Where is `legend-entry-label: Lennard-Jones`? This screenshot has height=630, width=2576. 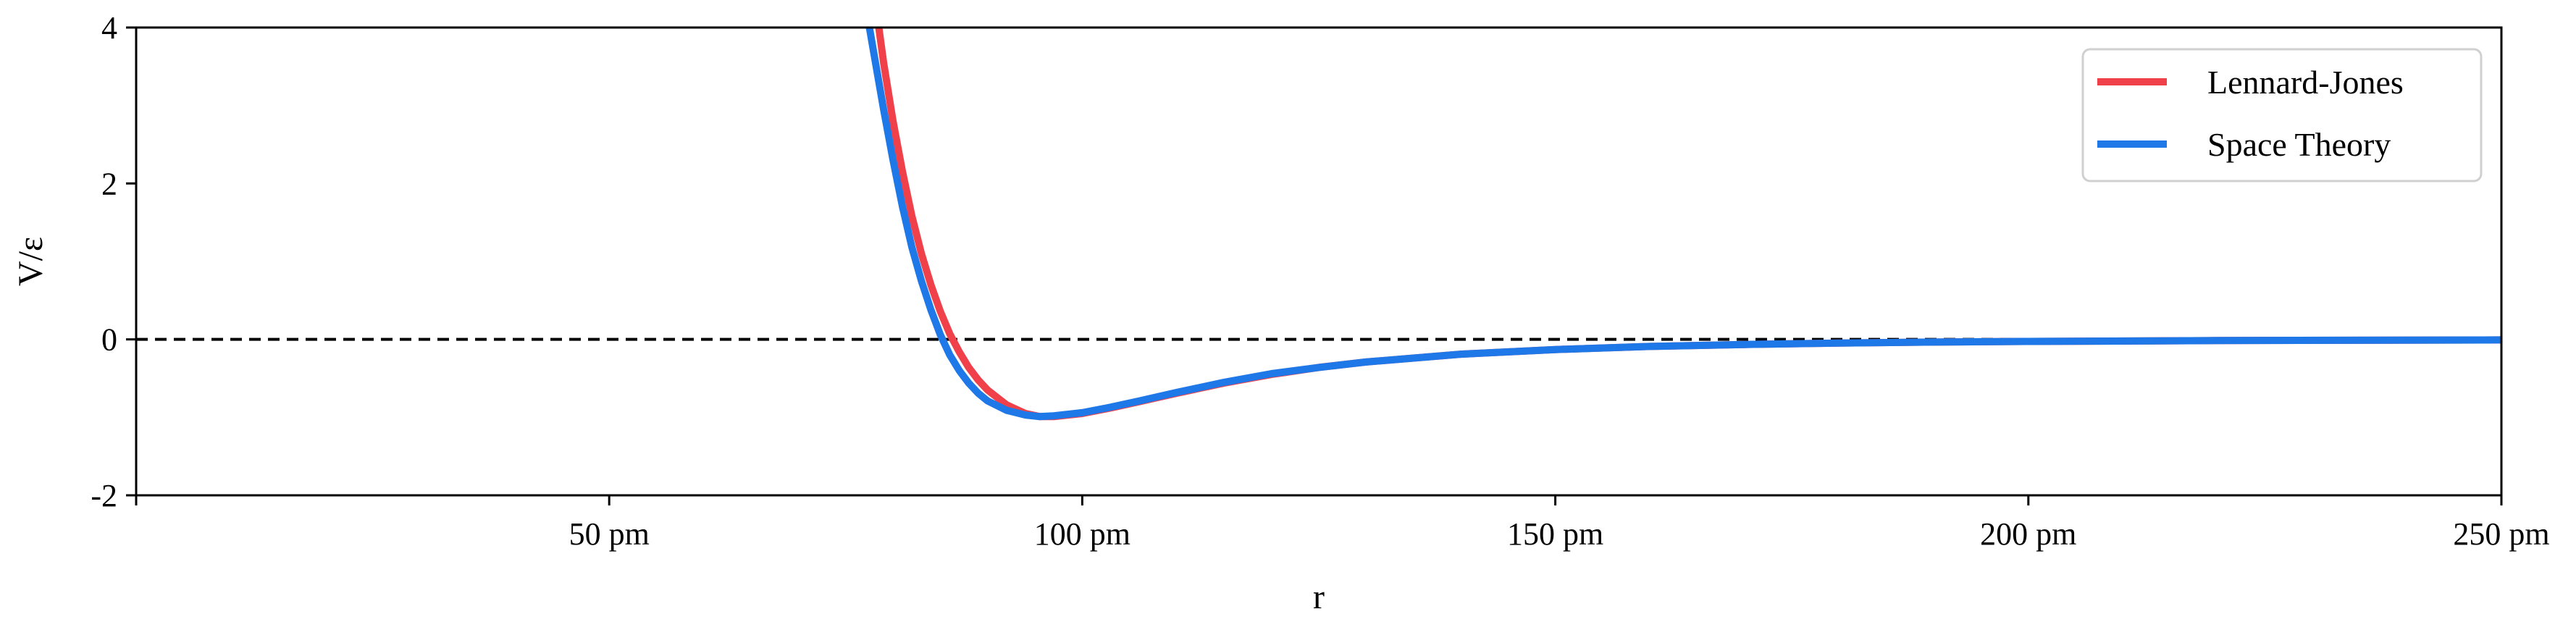 legend-entry-label: Lennard-Jones is located at coordinates (2305, 82).